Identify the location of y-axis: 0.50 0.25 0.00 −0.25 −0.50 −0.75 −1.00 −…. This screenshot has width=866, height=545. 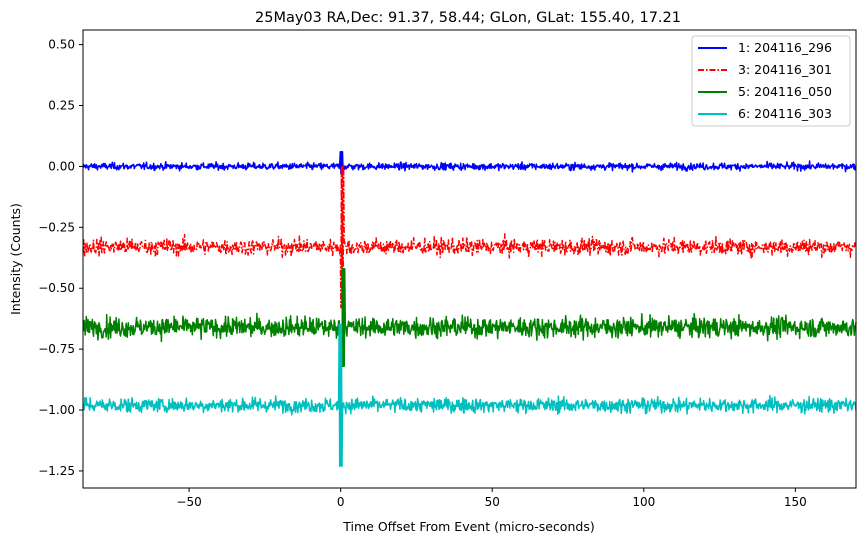
(45, 258).